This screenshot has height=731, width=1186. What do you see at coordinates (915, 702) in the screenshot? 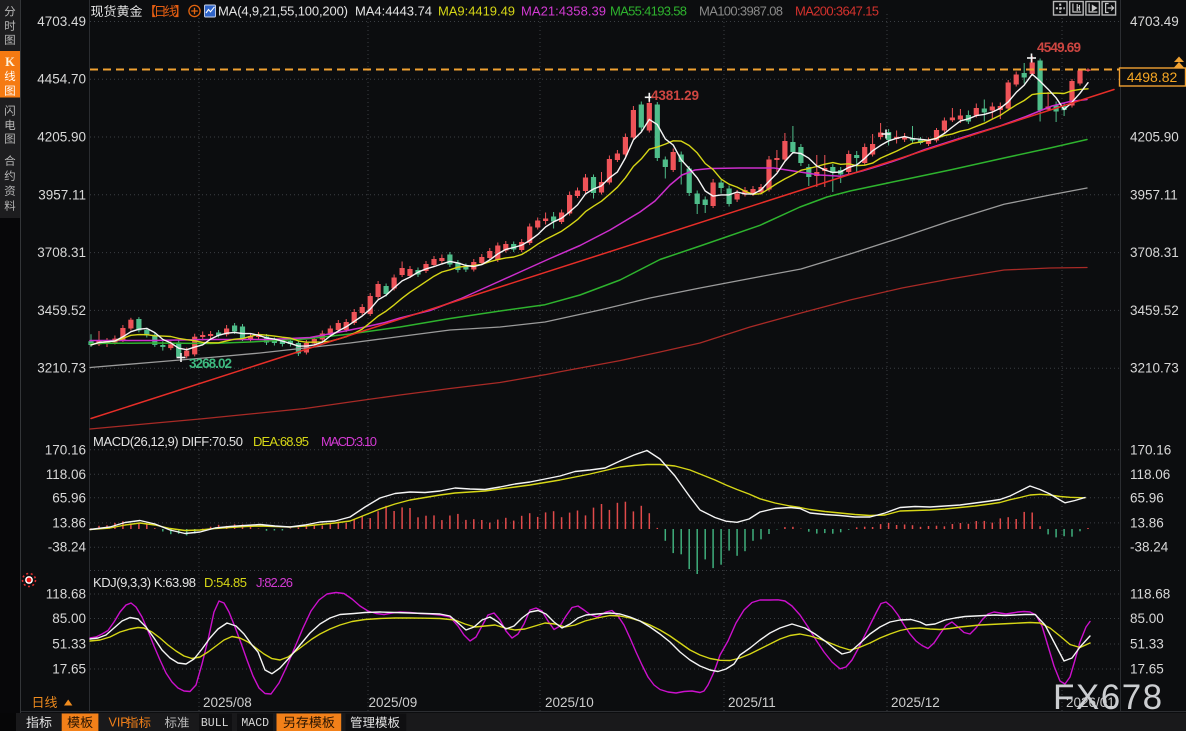
I see `svg-text: 2025/12` at bounding box center [915, 702].